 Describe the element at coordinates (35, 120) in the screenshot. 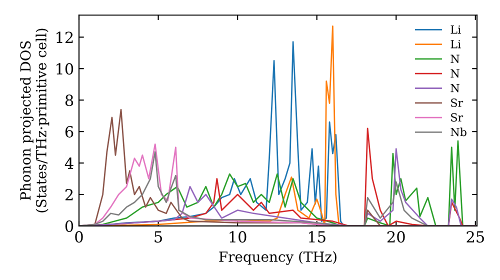

I see `y-axis-title: Phonon projected DOS (States/THz·primitive cell)` at that location.